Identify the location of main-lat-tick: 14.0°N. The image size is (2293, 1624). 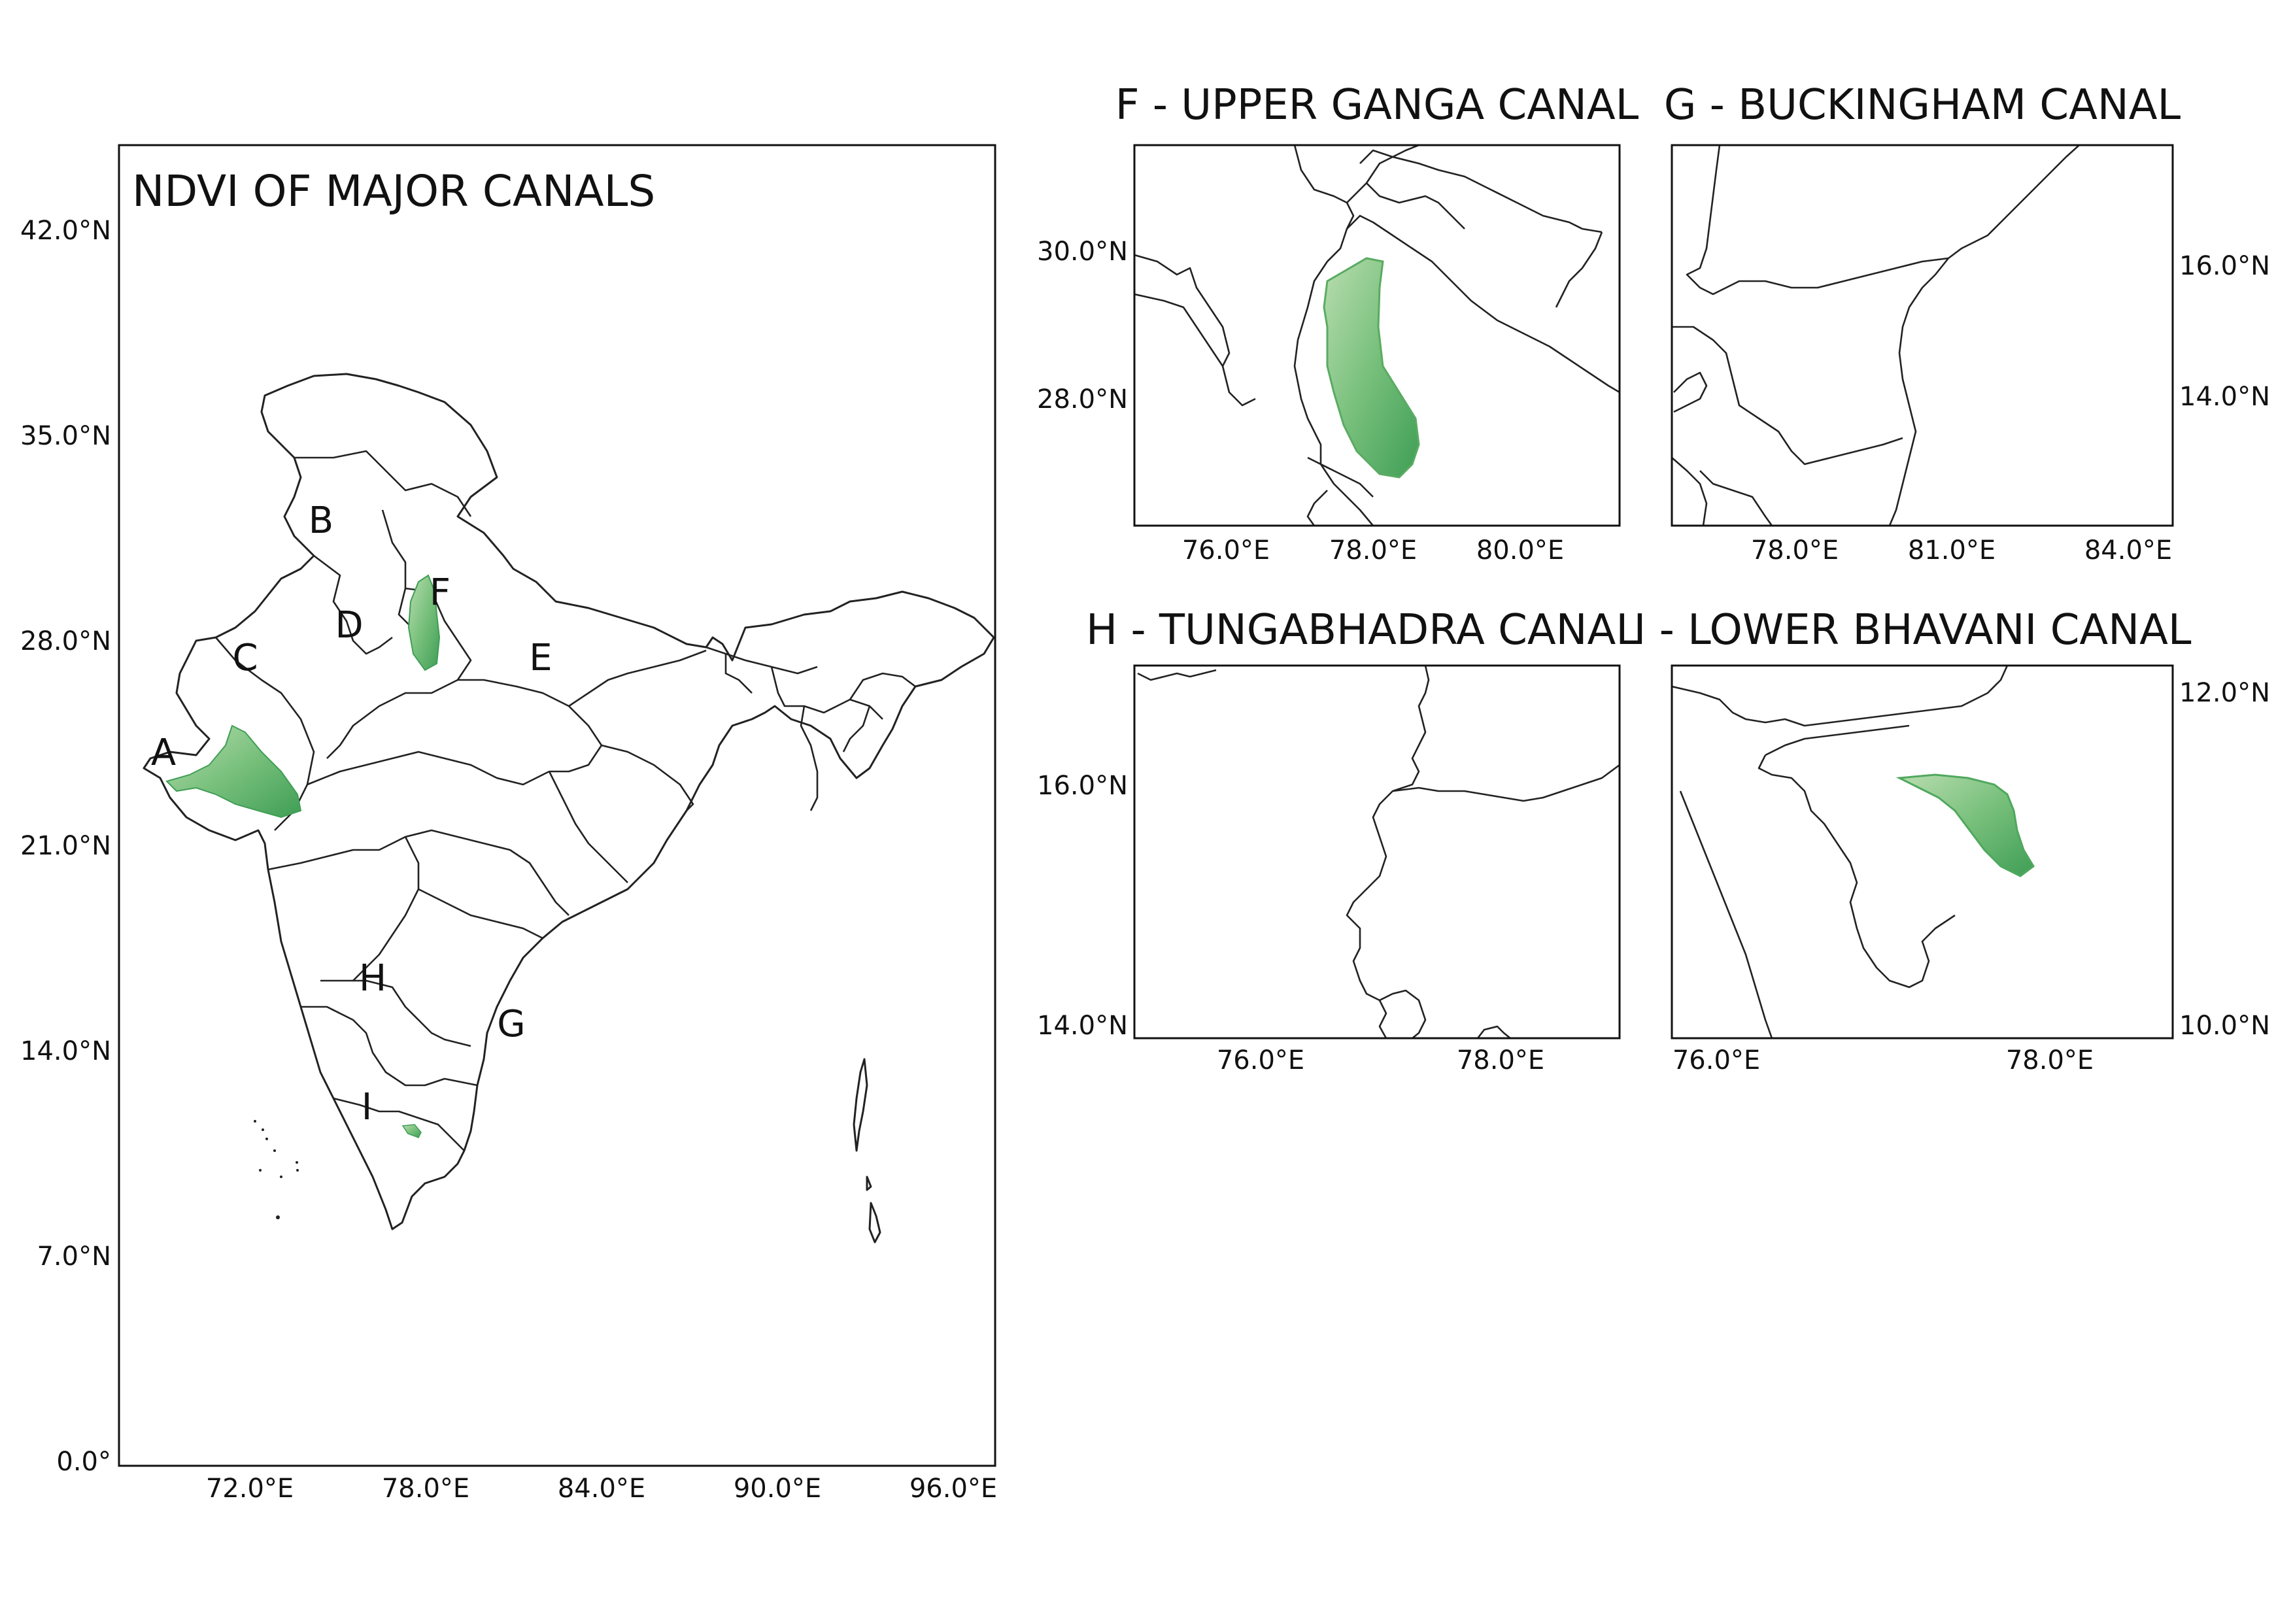
(65, 1051).